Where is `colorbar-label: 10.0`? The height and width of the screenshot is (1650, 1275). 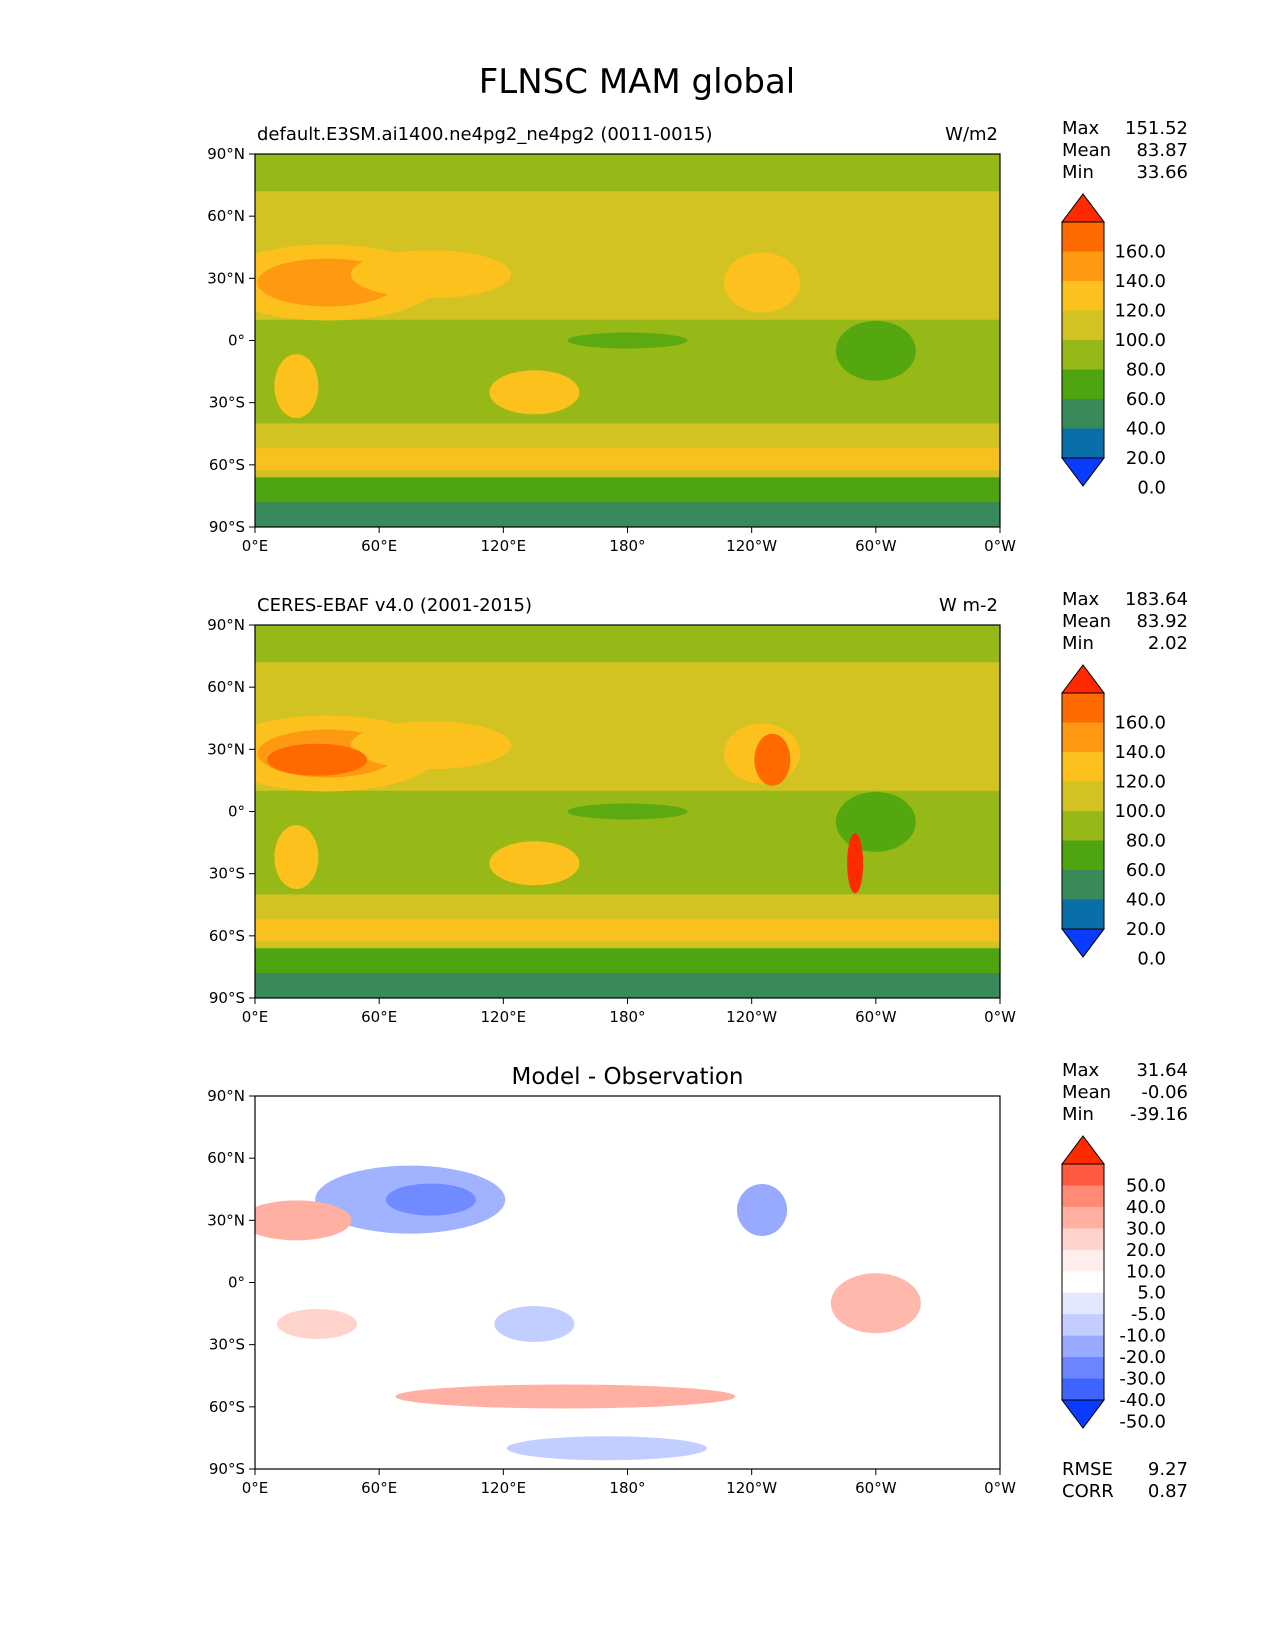 colorbar-label: 10.0 is located at coordinates (1146, 1271).